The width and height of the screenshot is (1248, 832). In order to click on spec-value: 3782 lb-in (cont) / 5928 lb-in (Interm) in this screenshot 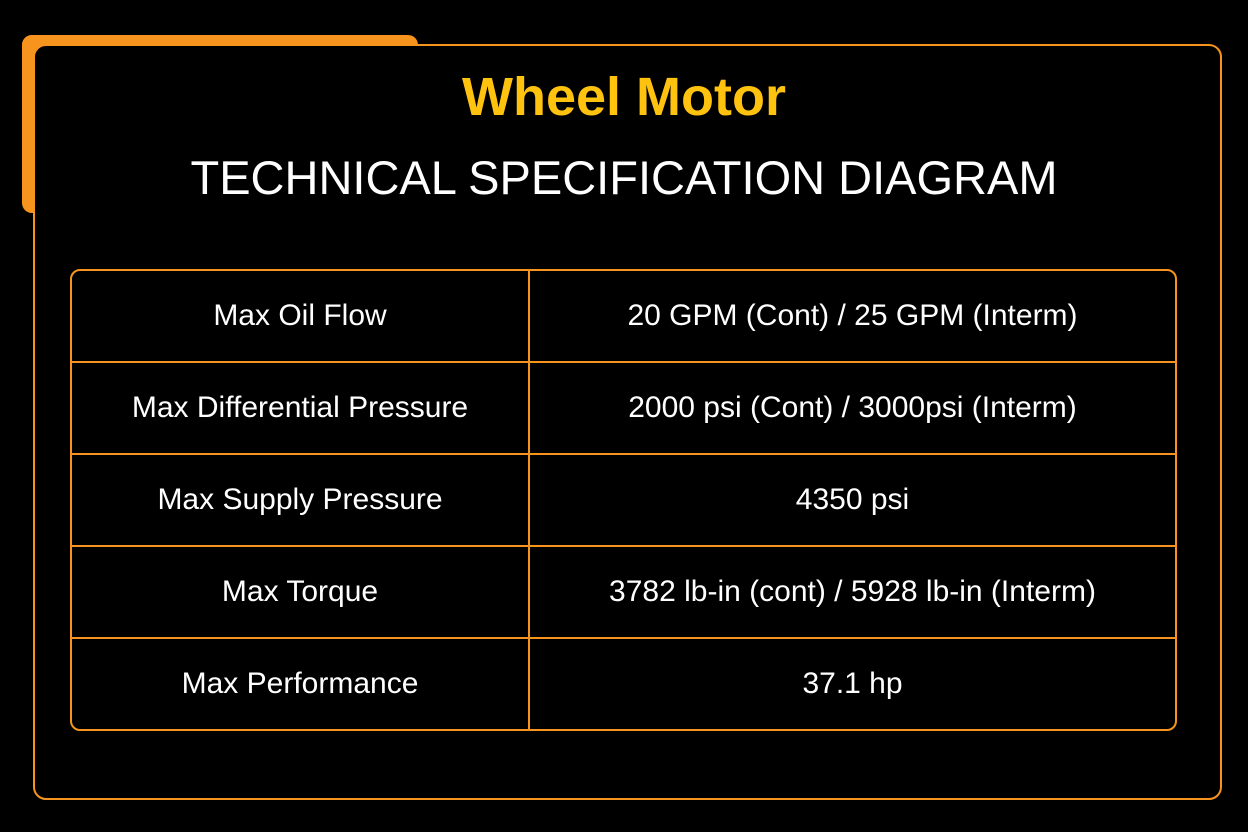, I will do `click(852, 593)`.